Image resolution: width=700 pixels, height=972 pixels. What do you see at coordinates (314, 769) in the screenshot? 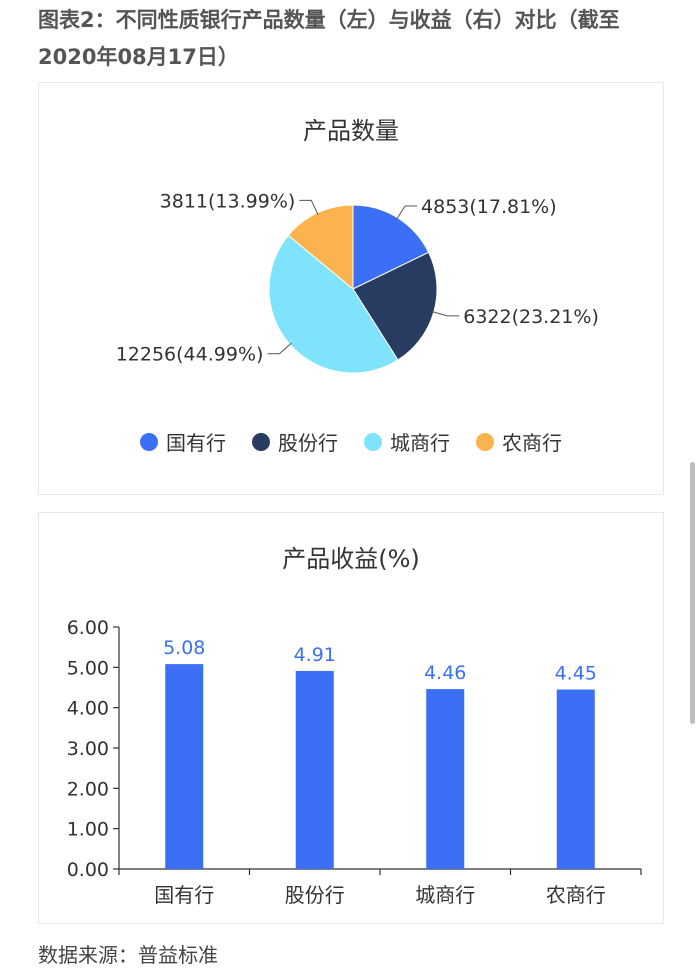
I see `bar-gufen` at bounding box center [314, 769].